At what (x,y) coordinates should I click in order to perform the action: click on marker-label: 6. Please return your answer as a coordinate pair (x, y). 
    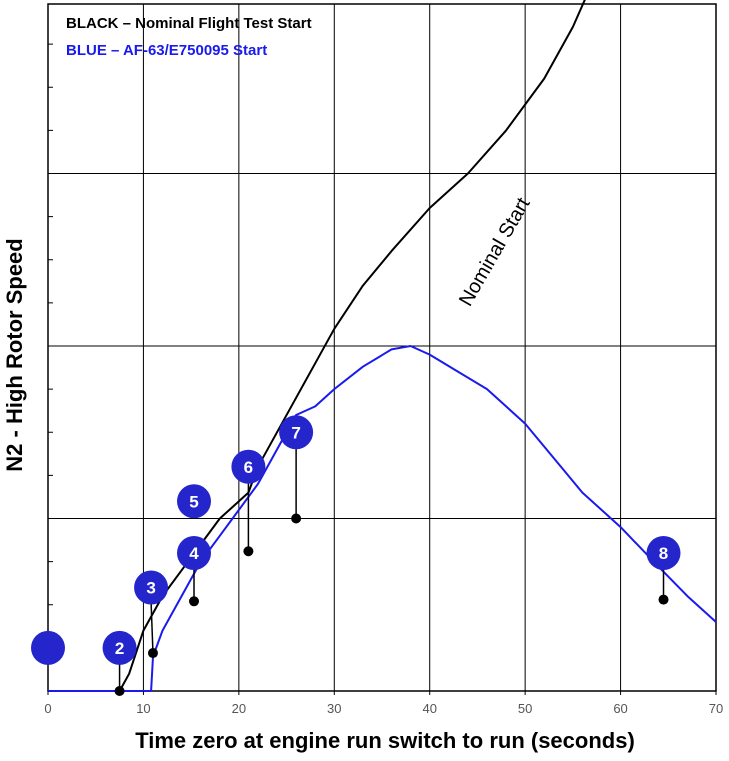
    Looking at the image, I should click on (248, 467).